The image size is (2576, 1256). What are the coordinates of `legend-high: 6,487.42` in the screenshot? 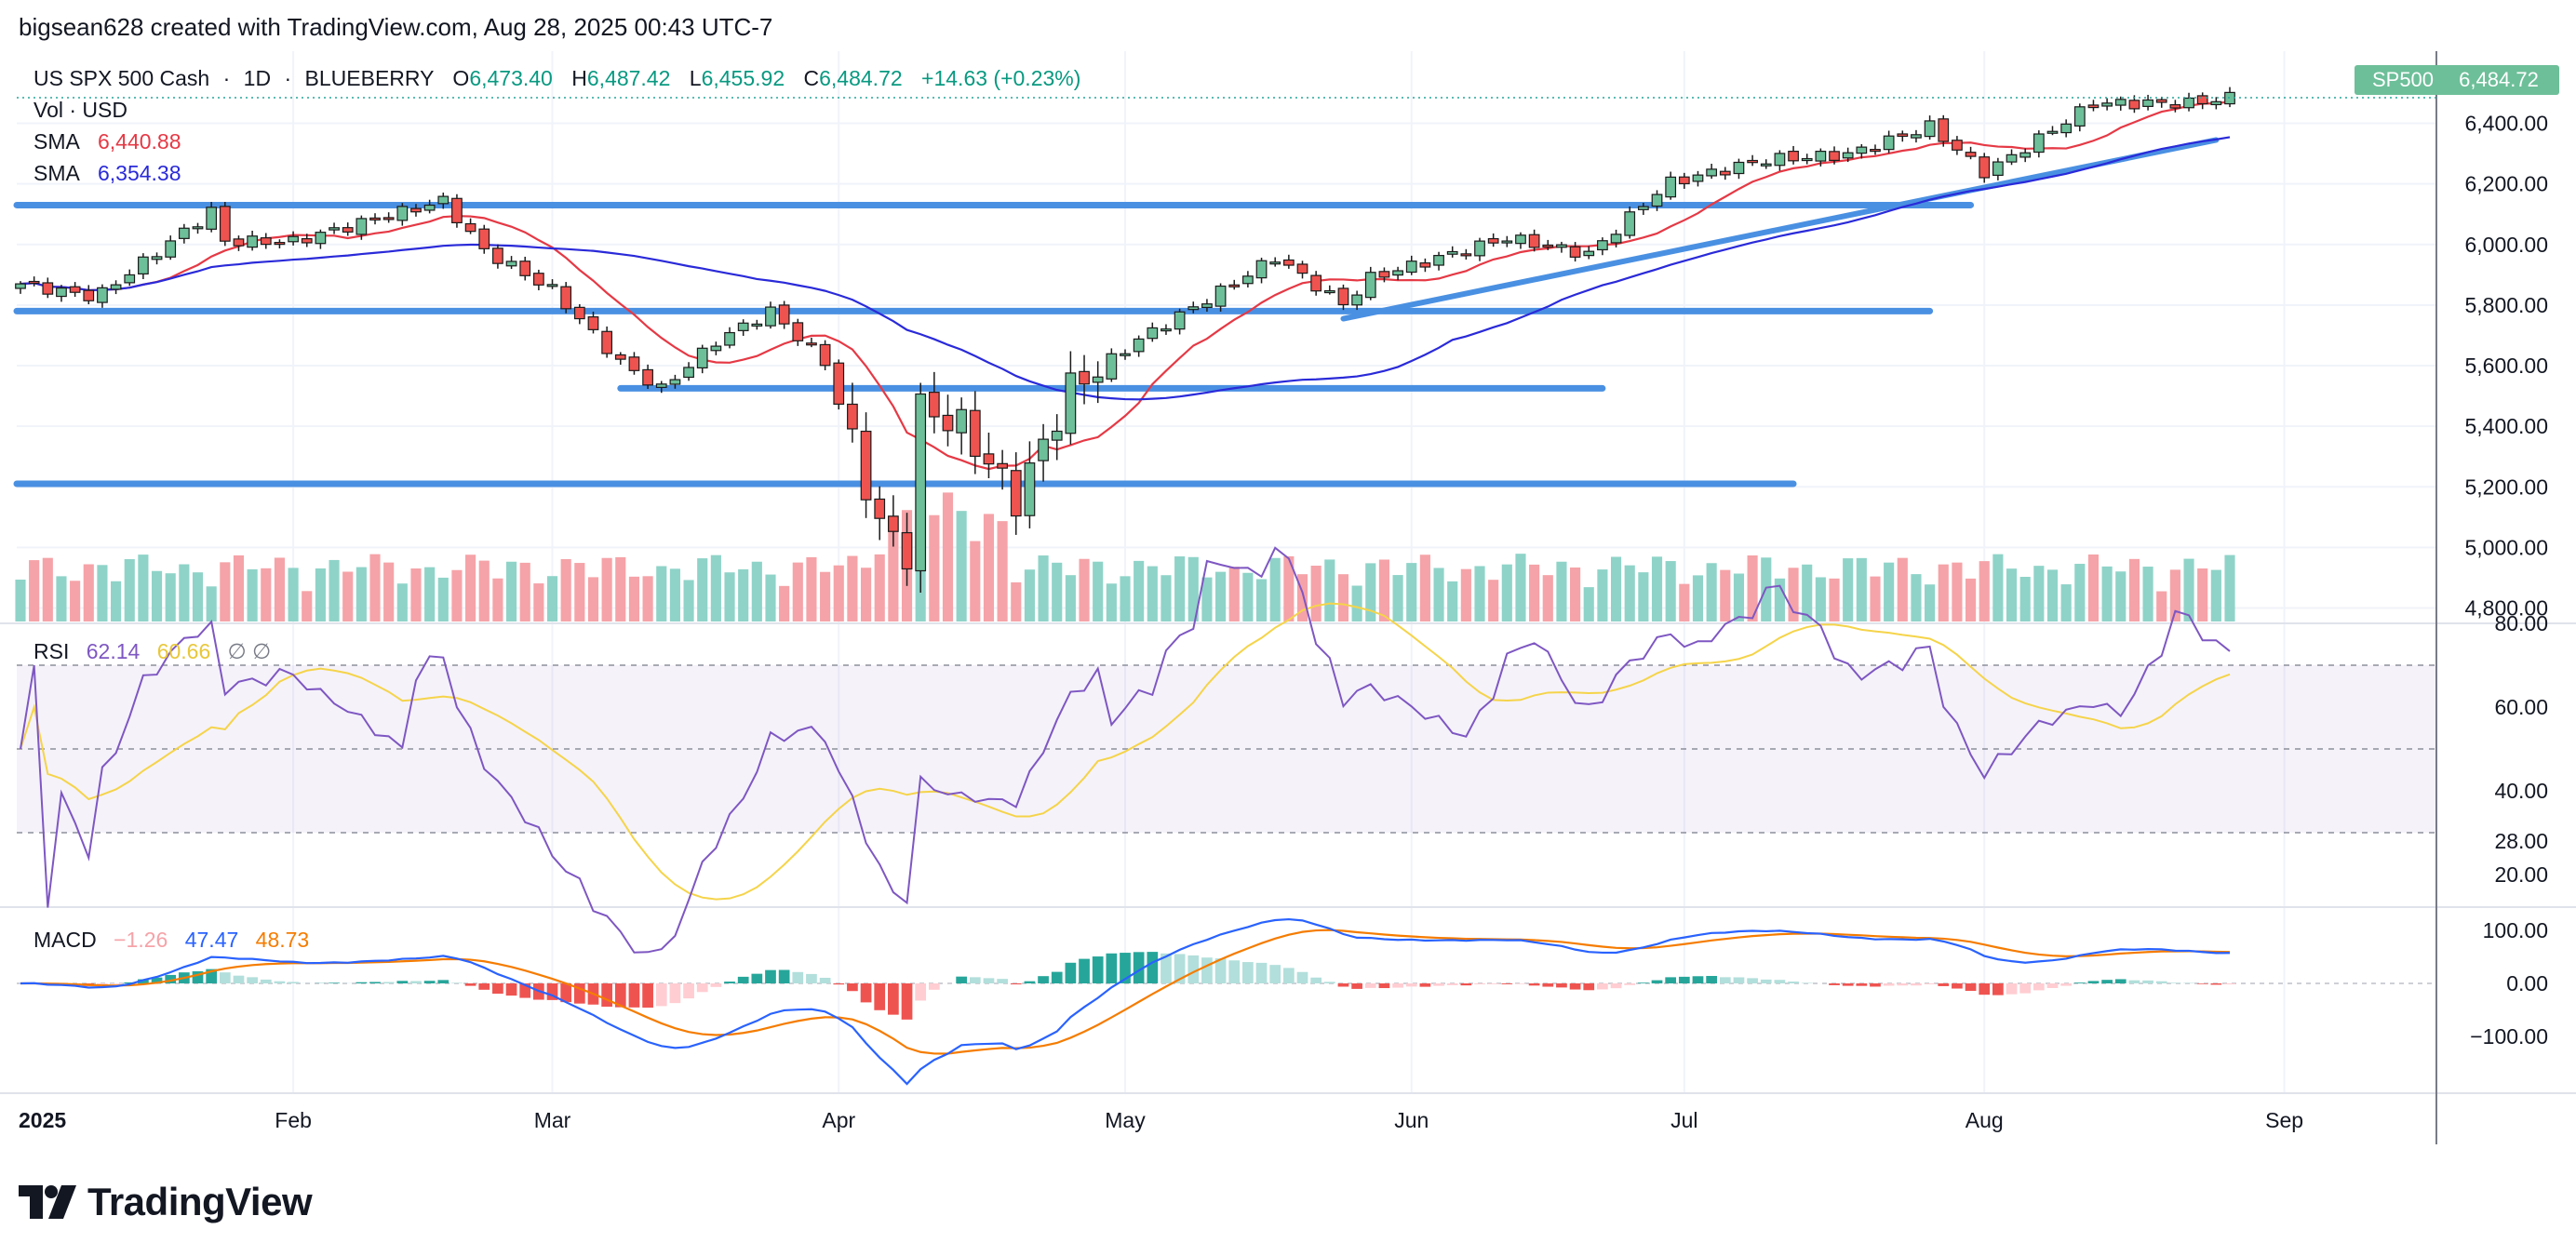 It's located at (629, 78).